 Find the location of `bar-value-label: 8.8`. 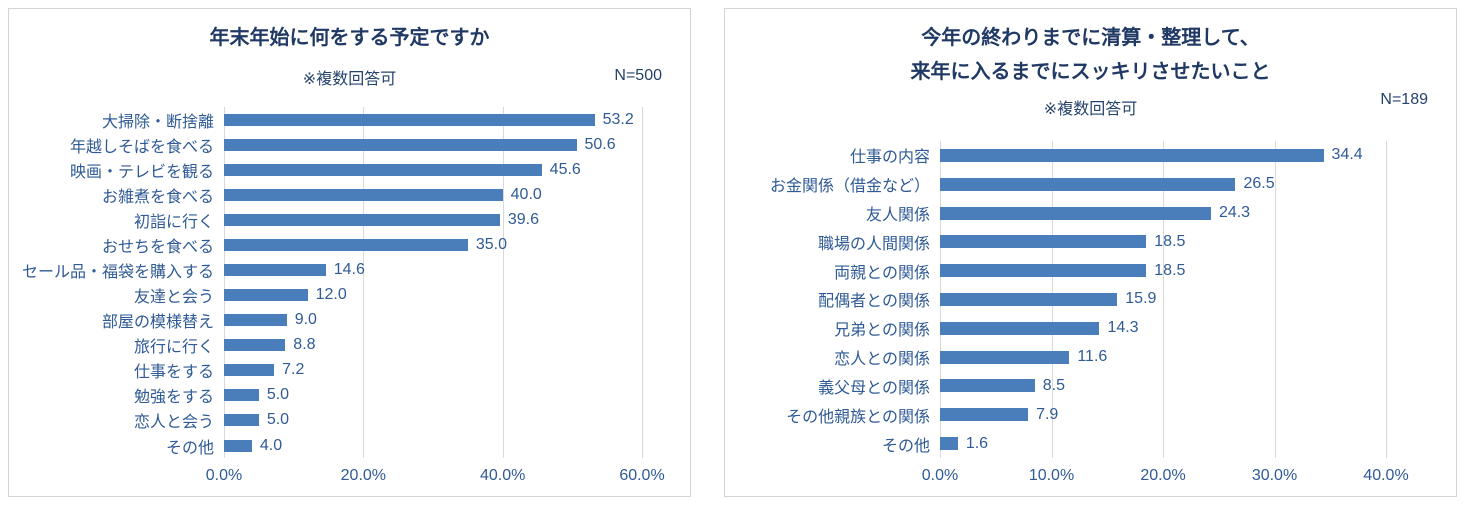

bar-value-label: 8.8 is located at coordinates (304, 345).